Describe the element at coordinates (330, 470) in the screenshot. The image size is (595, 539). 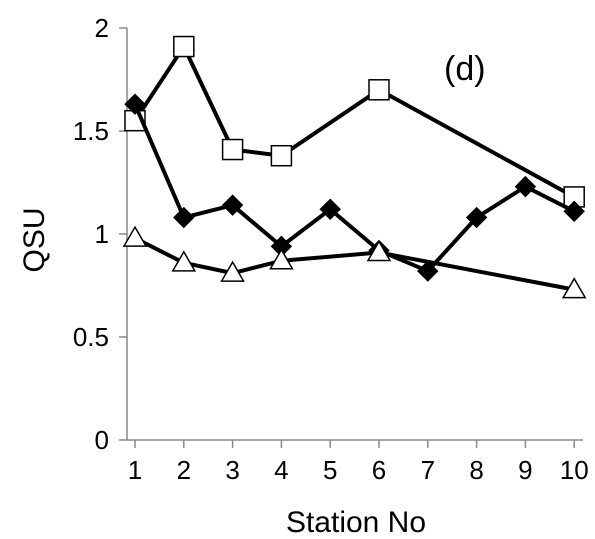
I see `x-tick-label: 5` at that location.